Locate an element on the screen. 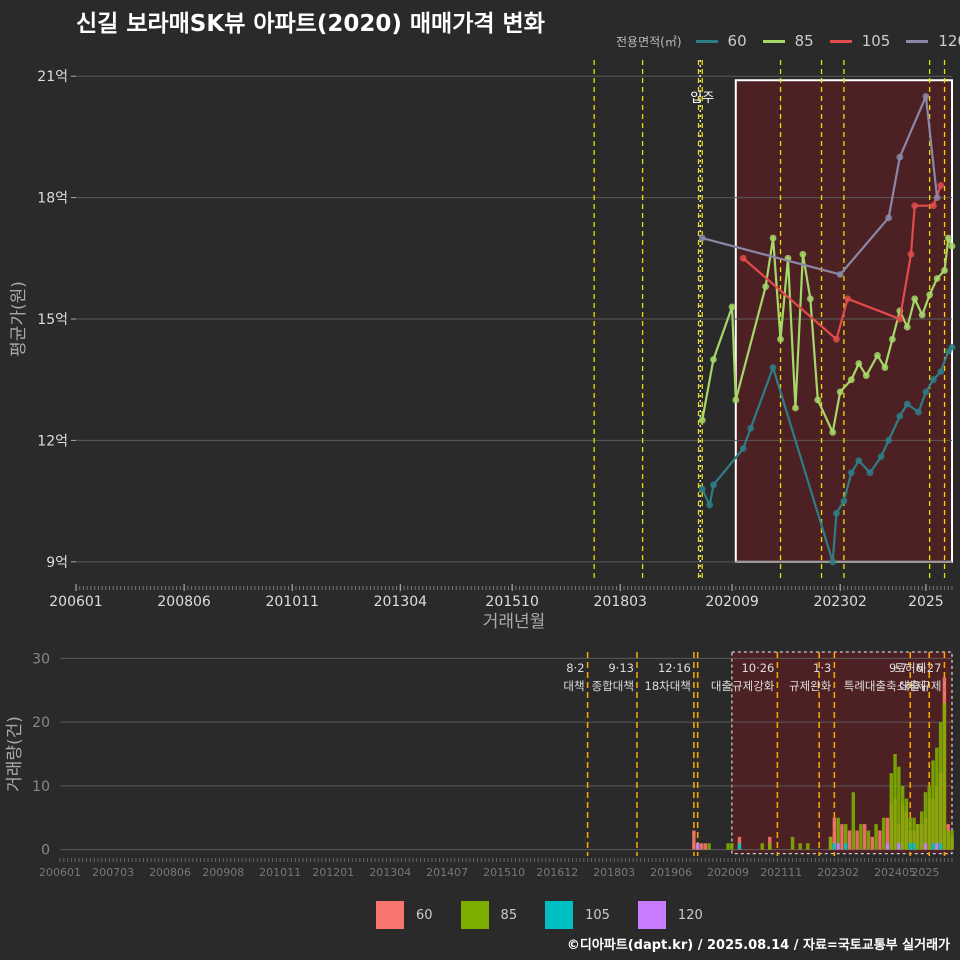 Image resolution: width=960 pixels, height=960 pixels. legend-label-60: 60 is located at coordinates (737, 41).